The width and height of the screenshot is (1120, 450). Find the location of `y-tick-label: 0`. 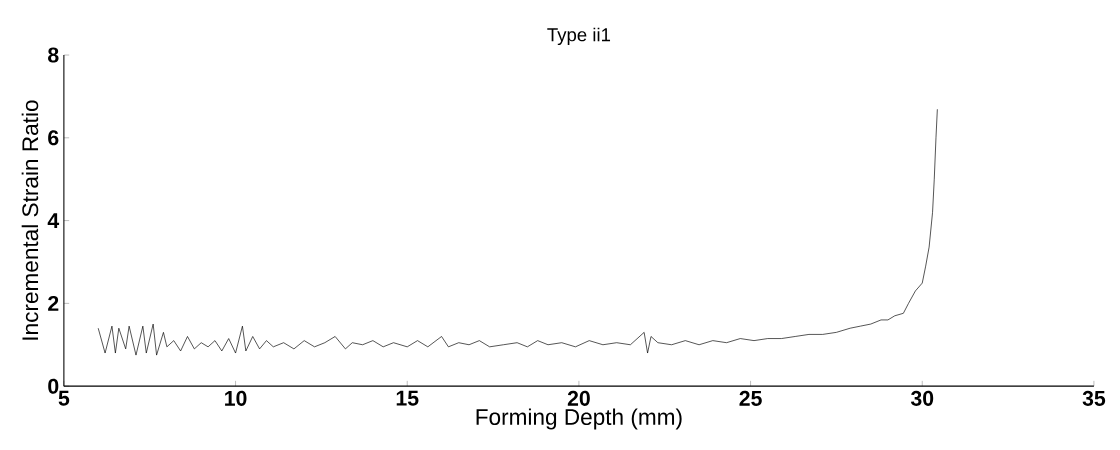

y-tick-label: 0 is located at coordinates (53, 386).